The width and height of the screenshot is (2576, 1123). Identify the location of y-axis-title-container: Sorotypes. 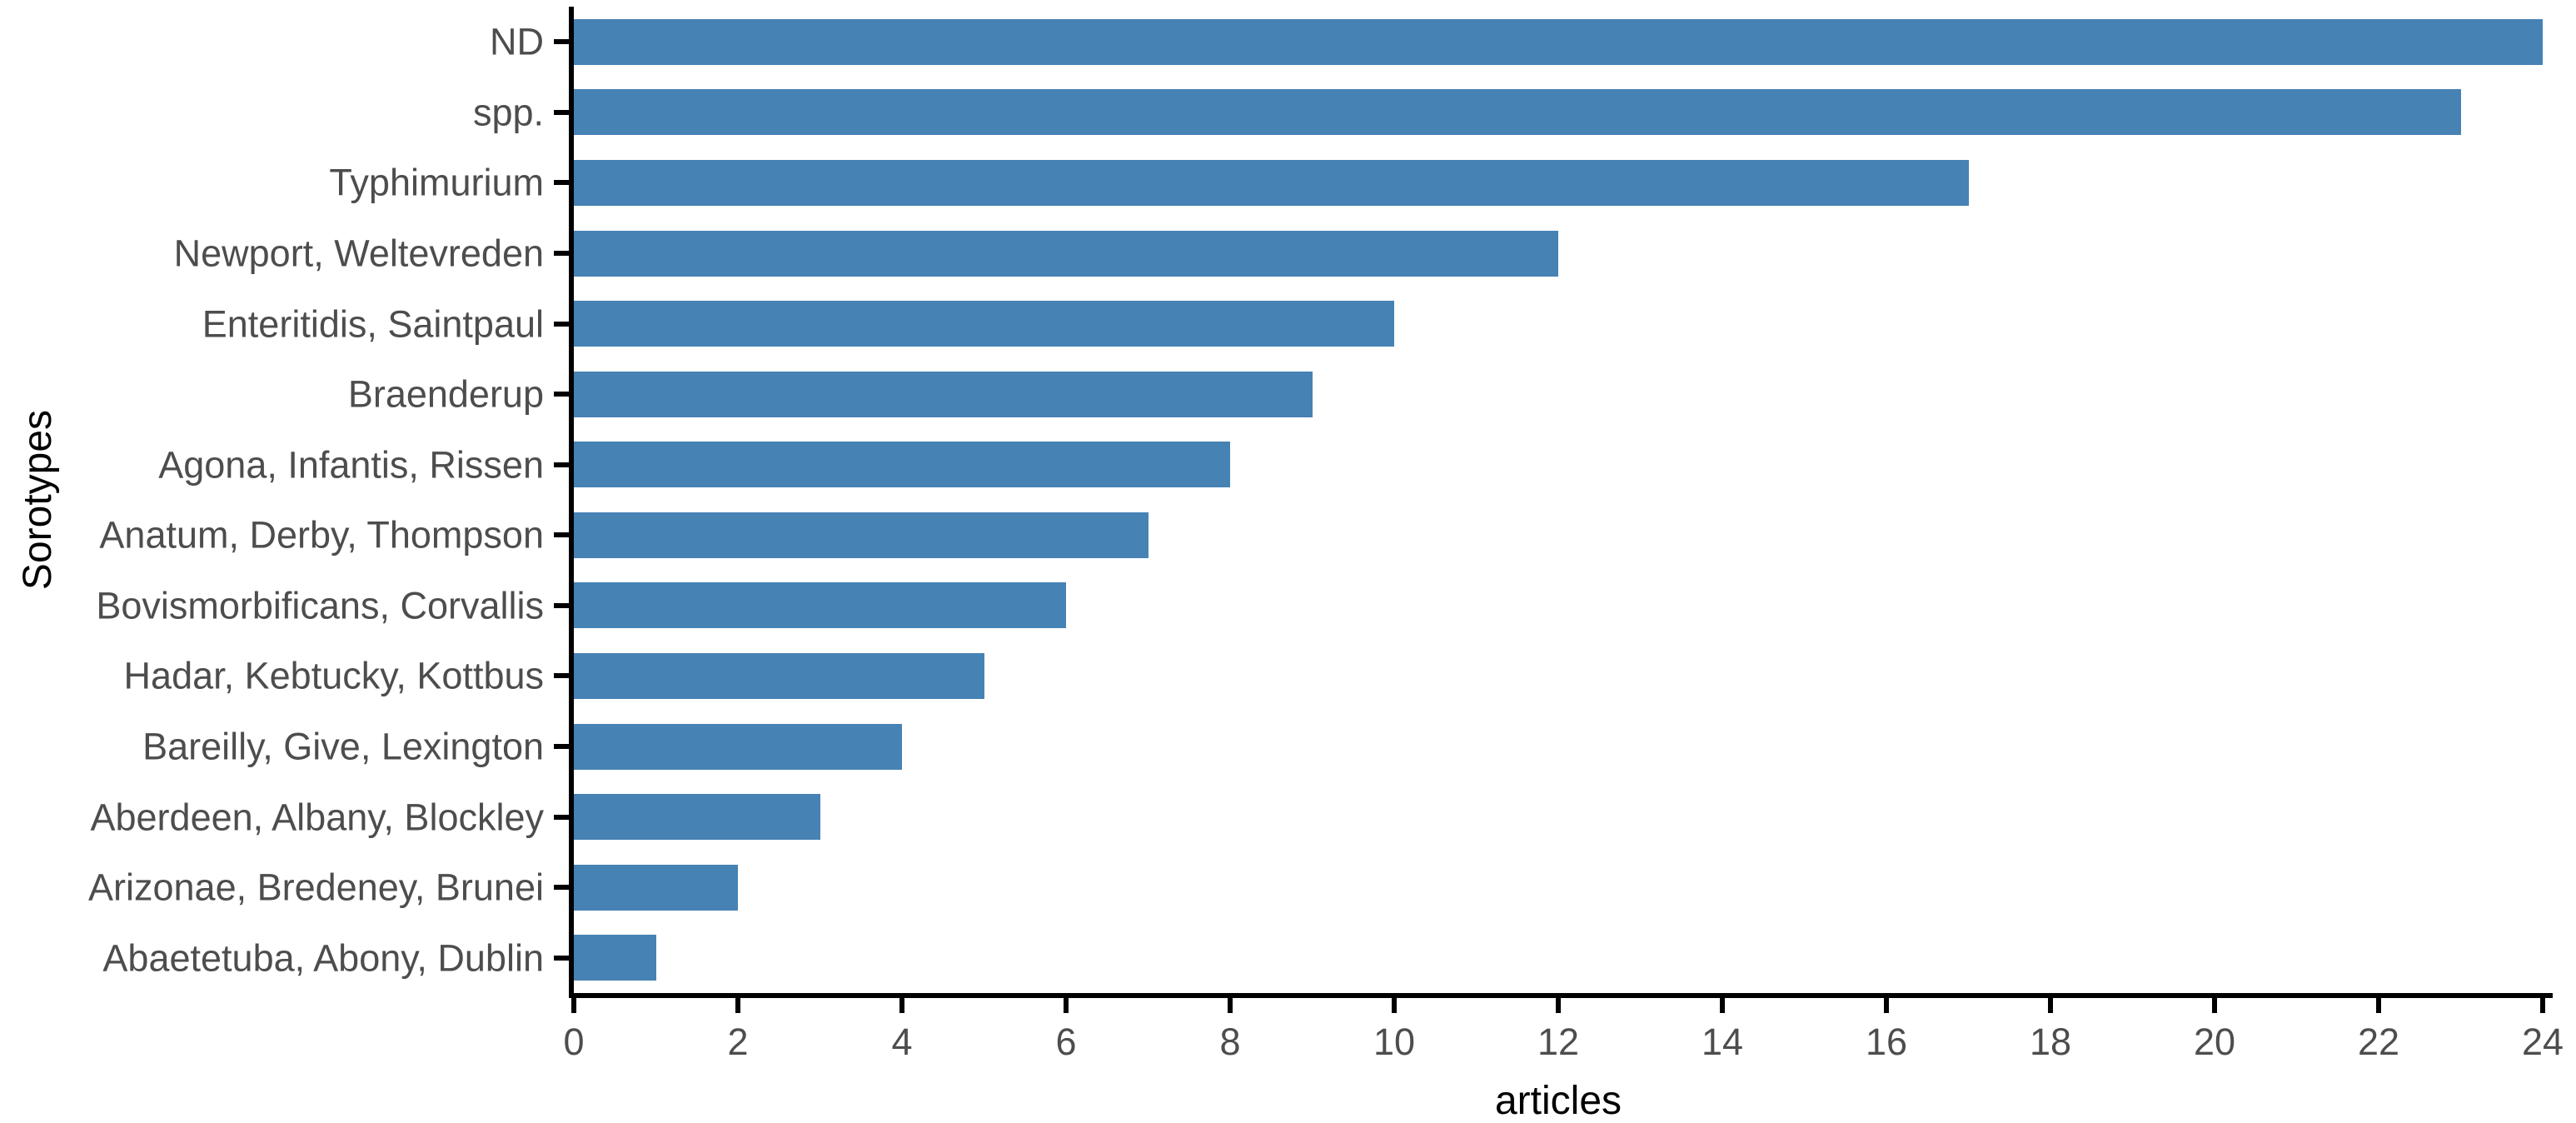
(38, 500).